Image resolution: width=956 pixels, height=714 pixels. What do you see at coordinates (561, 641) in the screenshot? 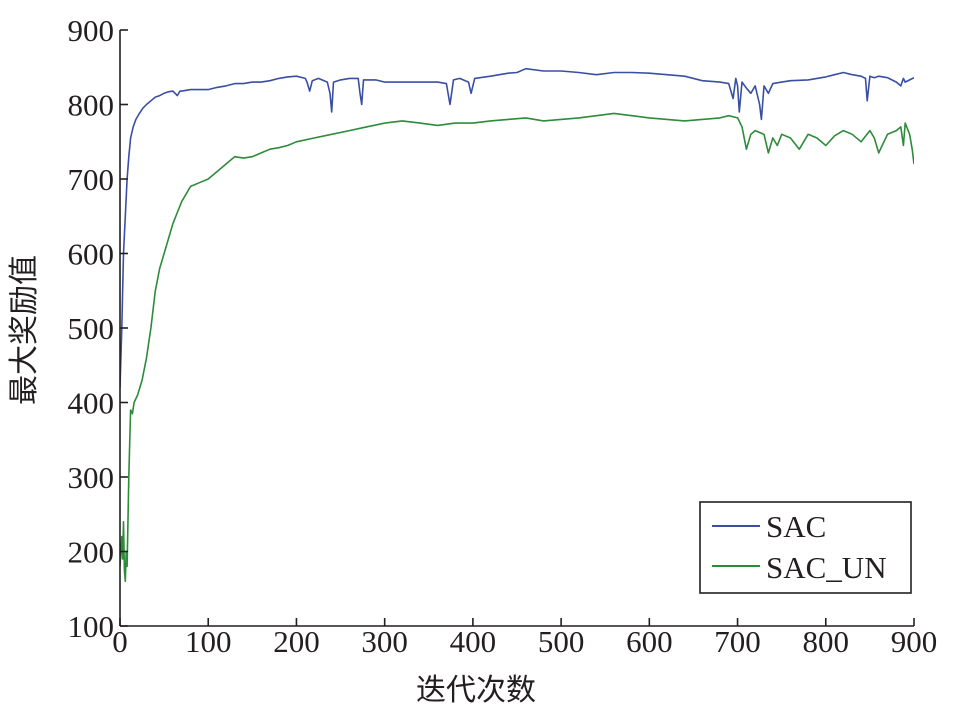
I see `x-tick-label: 500` at bounding box center [561, 641].